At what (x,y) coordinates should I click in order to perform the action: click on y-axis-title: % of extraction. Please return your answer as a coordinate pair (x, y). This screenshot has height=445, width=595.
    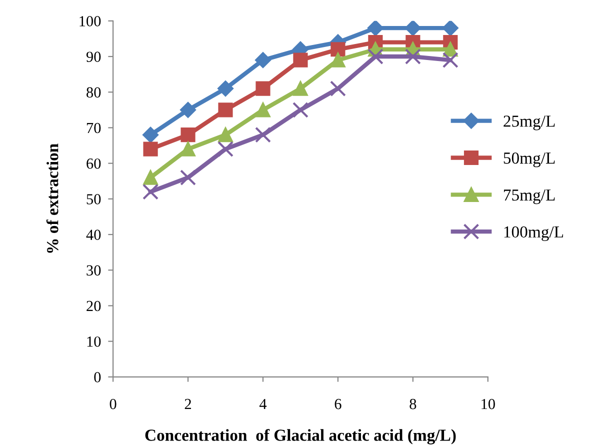
    Looking at the image, I should click on (52, 198).